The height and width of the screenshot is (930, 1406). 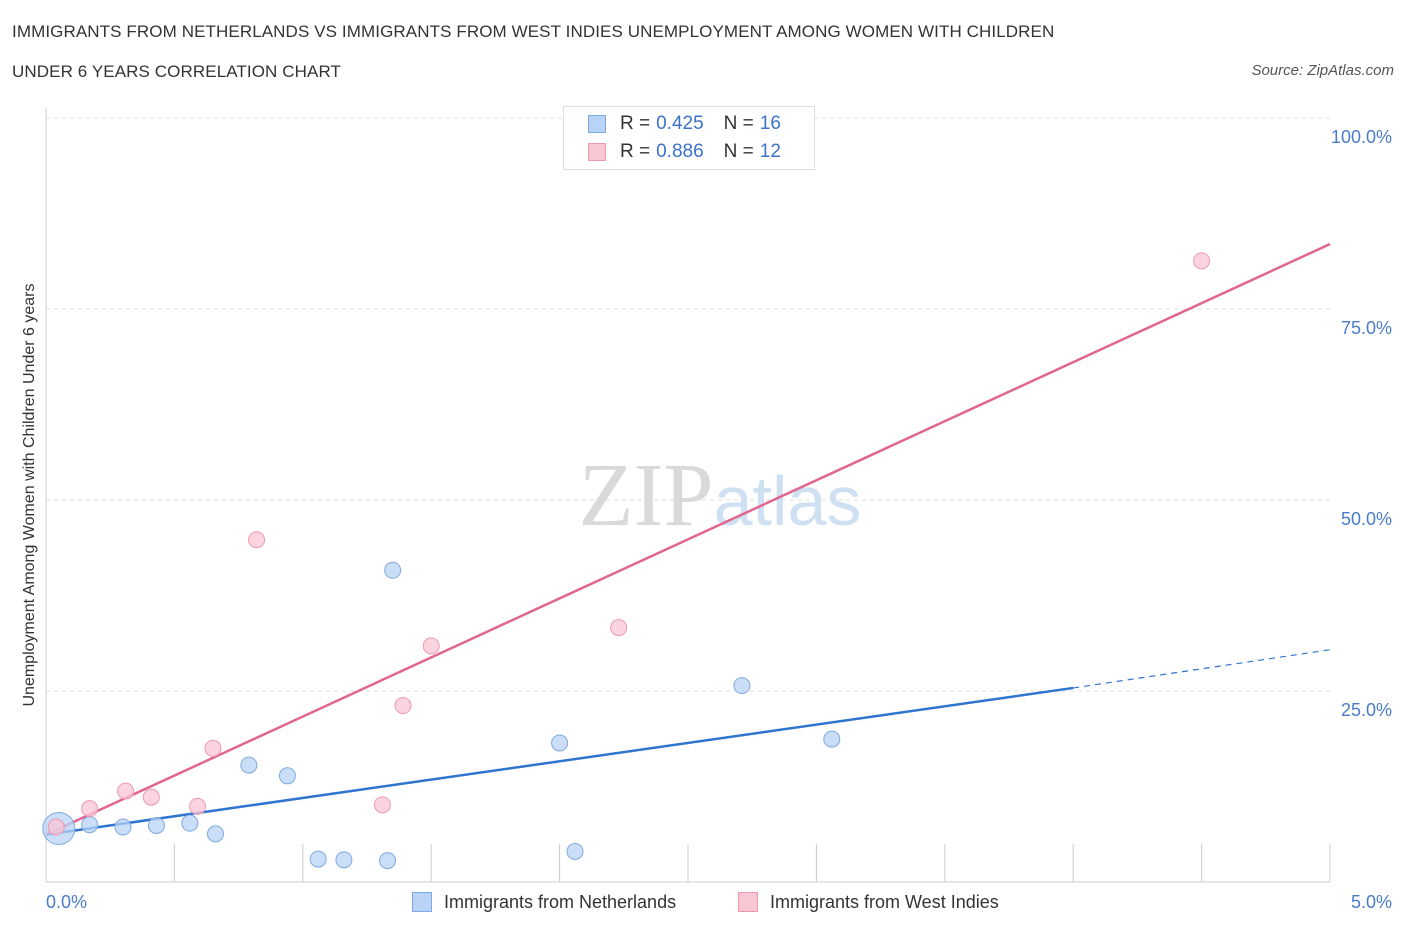 I want to click on legend-n-value: 16, so click(x=770, y=123).